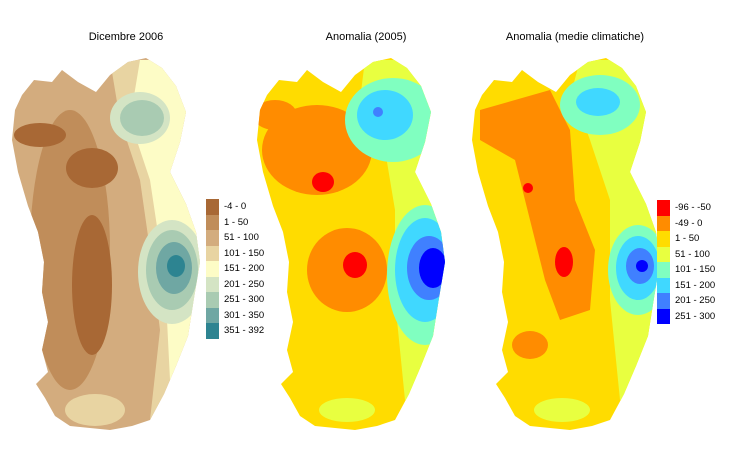 Image resolution: width=730 pixels, height=450 pixels. What do you see at coordinates (695, 301) in the screenshot?
I see `map3-legend-label: 201 - 250` at bounding box center [695, 301].